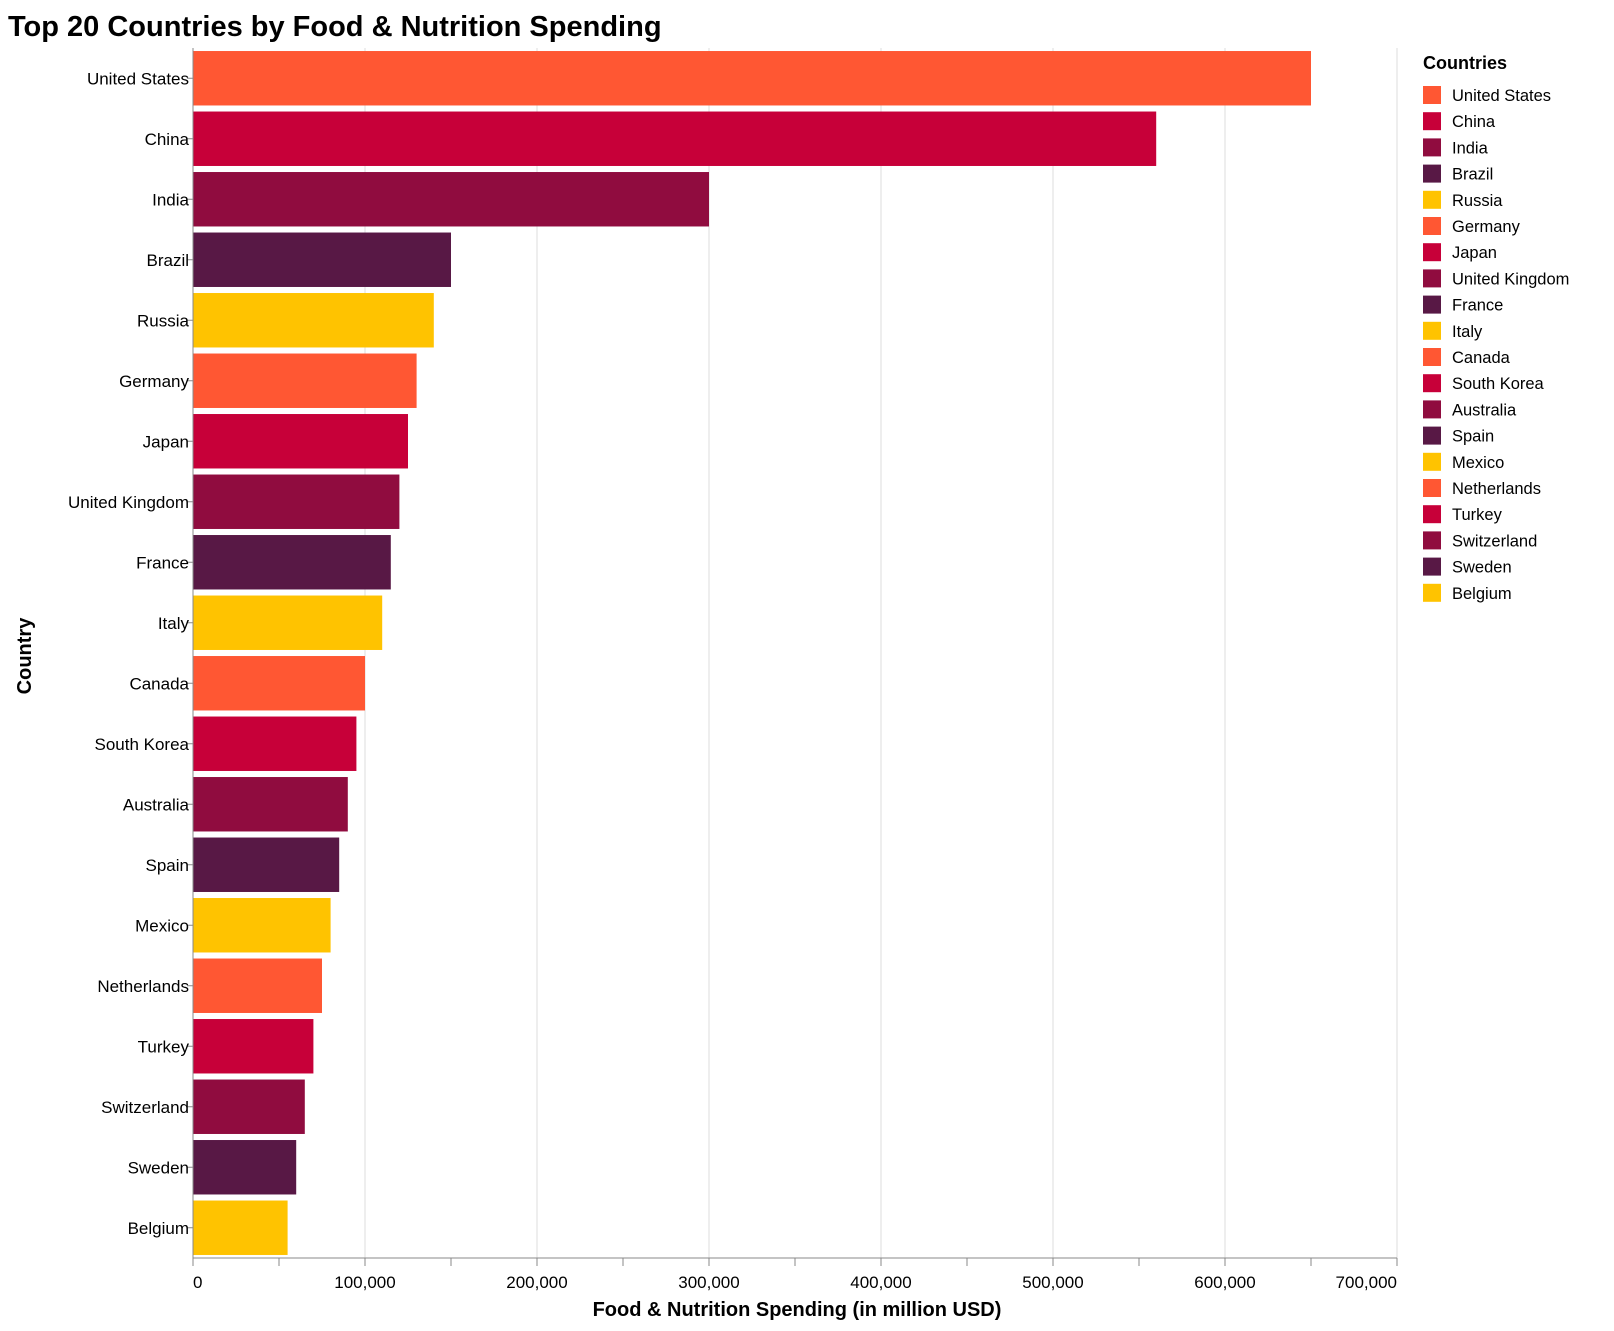 The width and height of the screenshot is (1614, 1331). Describe the element at coordinates (164, 1046) in the screenshot. I see `y-tick-label: Turkey` at that location.